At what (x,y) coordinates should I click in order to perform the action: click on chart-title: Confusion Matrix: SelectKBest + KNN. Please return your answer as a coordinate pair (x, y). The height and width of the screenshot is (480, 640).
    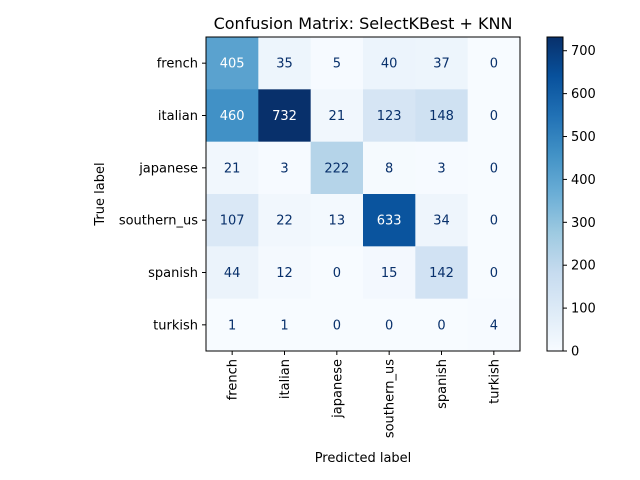
    Looking at the image, I should click on (363, 23).